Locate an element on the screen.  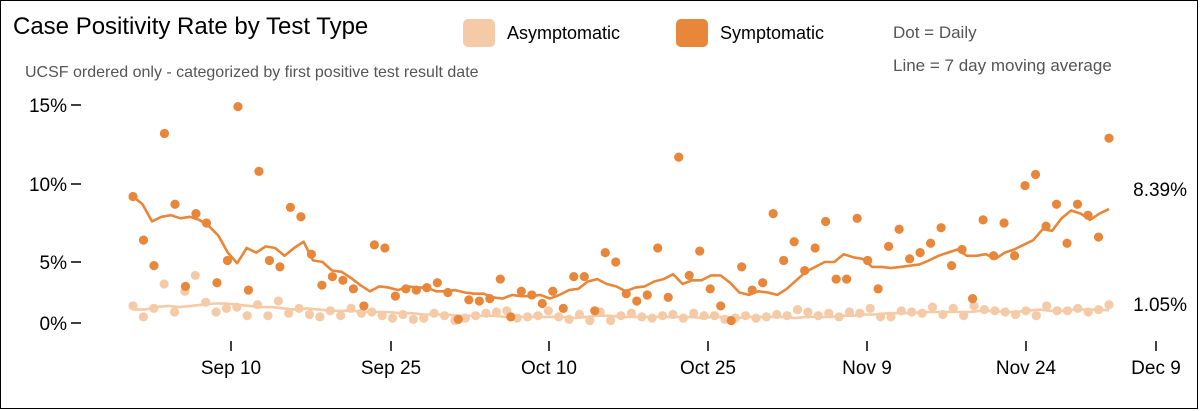
legend-label-symptomatic: Symptomatic is located at coordinates (772, 32).